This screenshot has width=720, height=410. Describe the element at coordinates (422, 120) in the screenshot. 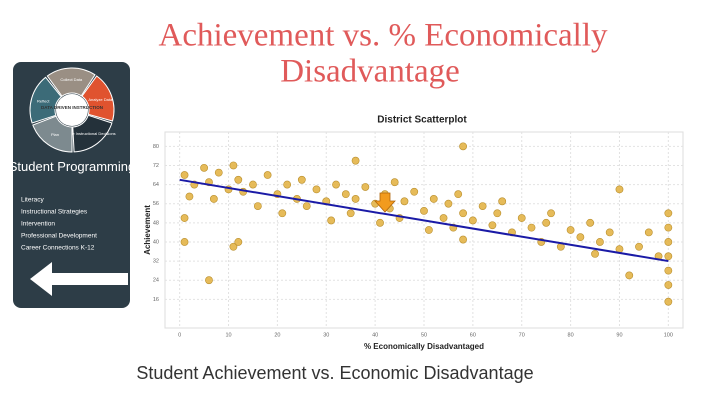

I see `chart-title: District Scatterplot` at that location.